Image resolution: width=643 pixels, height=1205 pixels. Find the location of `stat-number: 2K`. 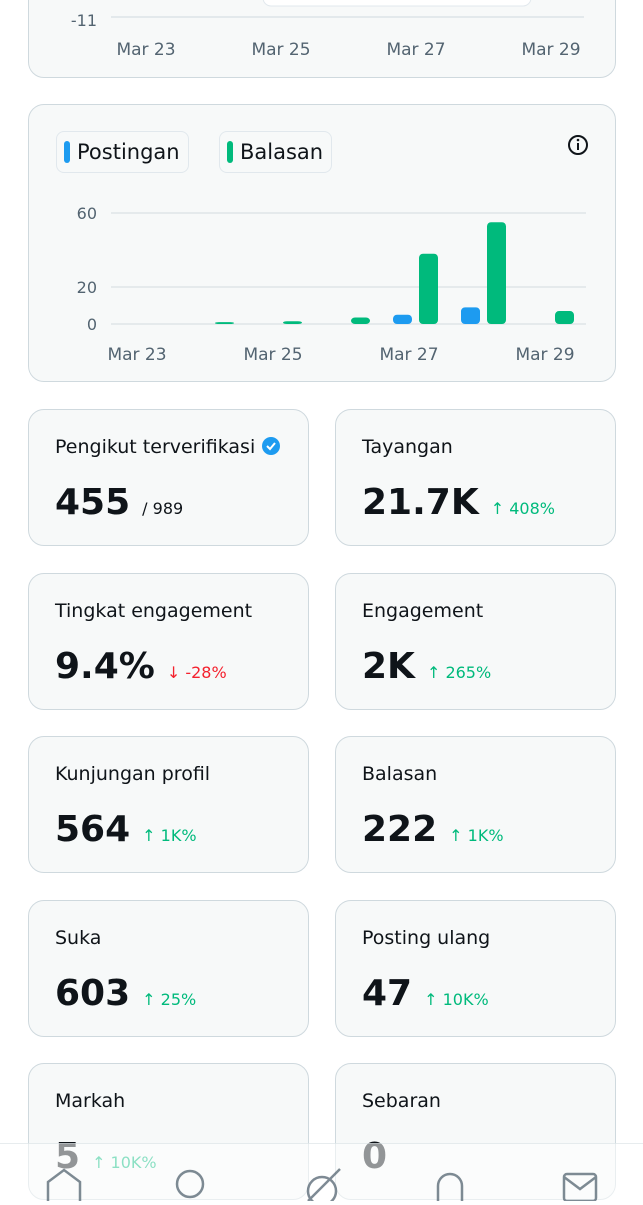

stat-number: 2K is located at coordinates (388, 666).